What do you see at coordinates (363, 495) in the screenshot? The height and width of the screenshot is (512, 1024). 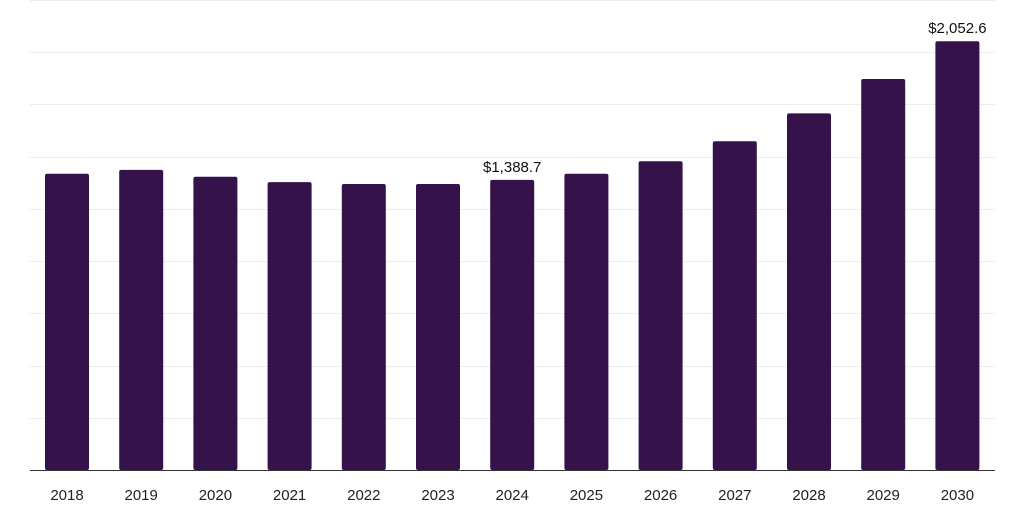 I see `x-tick-label-2022: 2022` at bounding box center [363, 495].